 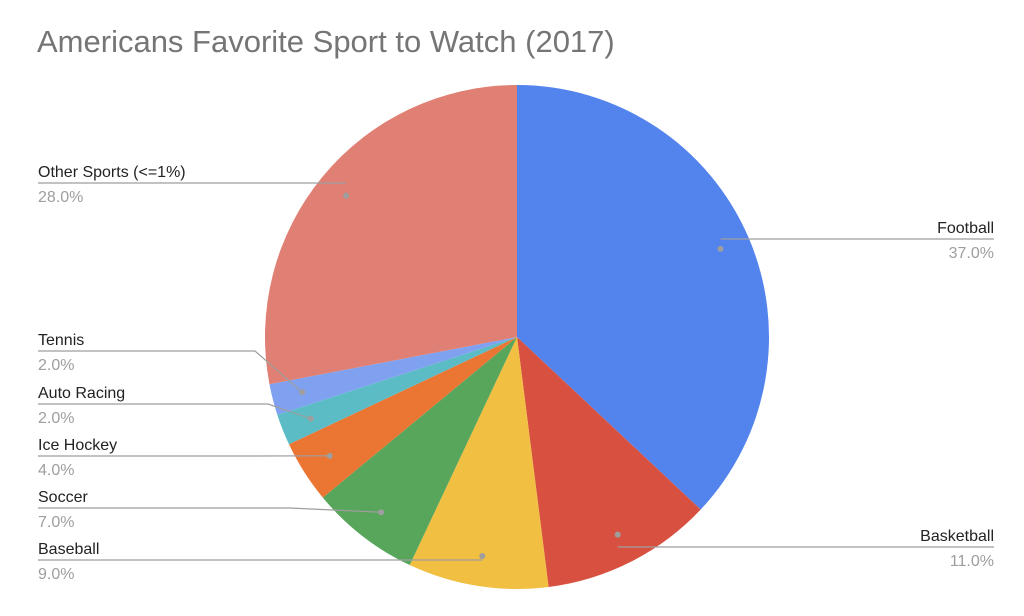 What do you see at coordinates (61, 340) in the screenshot?
I see `slice-label-tennis: Tennis` at bounding box center [61, 340].